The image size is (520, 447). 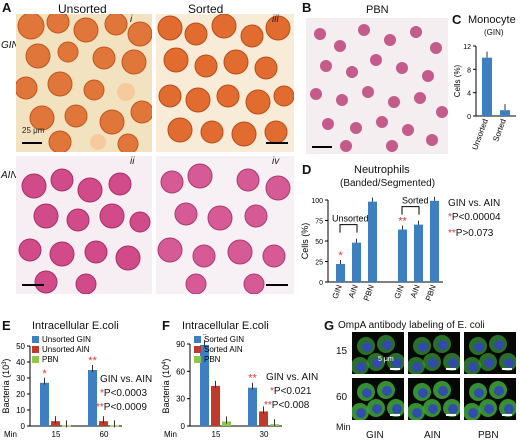 I want to click on y-tick-label: 4, so click(x=469, y=94).